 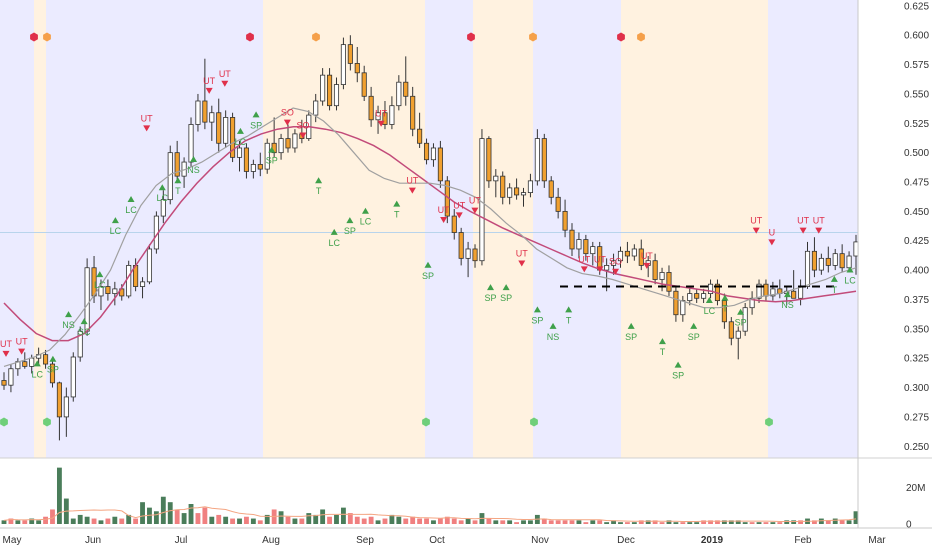 What do you see at coordinates (916, 271) in the screenshot?
I see `price-tick-label: 0.400` at bounding box center [916, 271].